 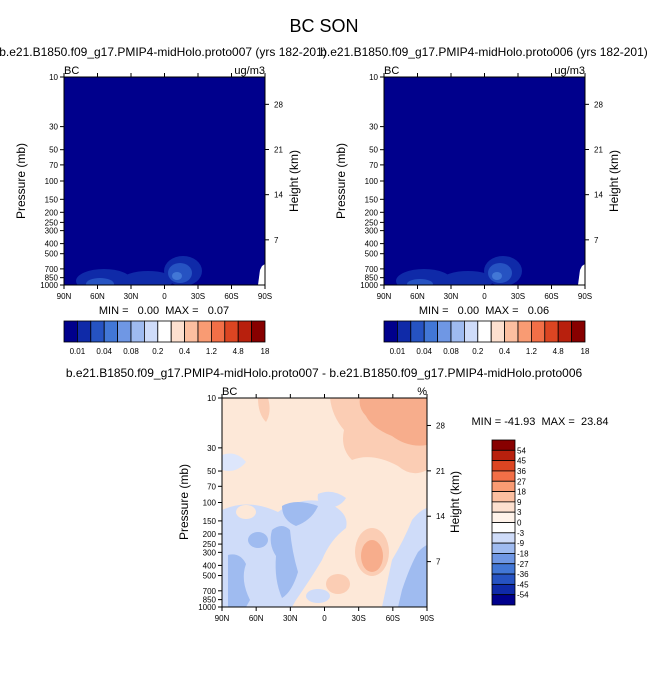 I want to click on contour-negative-band-40n, so click(x=300, y=514).